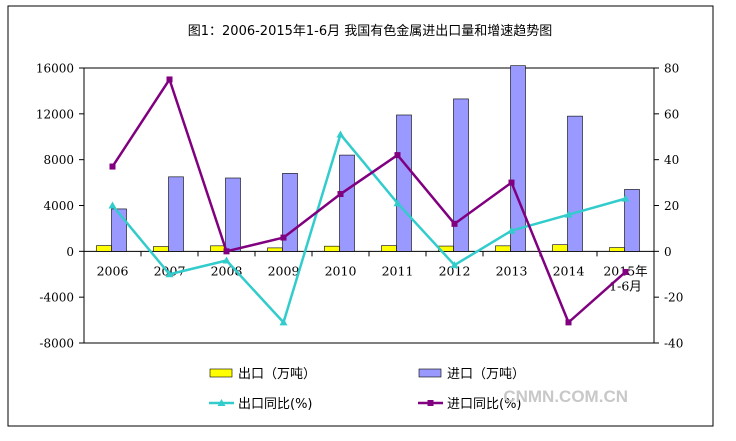 This screenshot has height=441, width=736. I want to click on left-tick-label: 0, so click(70, 252).